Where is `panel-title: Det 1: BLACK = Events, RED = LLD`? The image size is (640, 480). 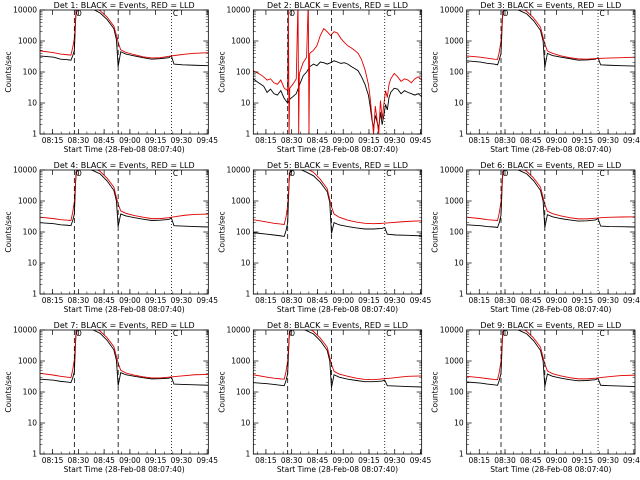
panel-title: Det 1: BLACK = Events, RED = LLD is located at coordinates (124, 5).